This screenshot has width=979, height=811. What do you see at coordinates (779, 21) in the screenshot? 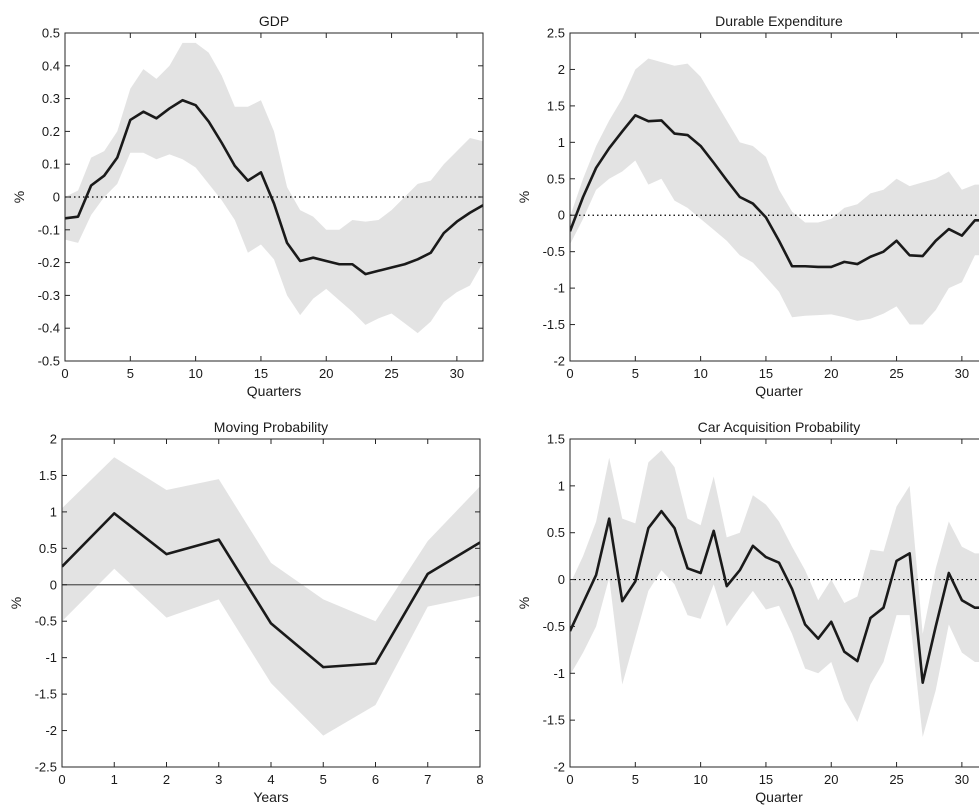
I see `chart-title: Durable Expenditure` at bounding box center [779, 21].